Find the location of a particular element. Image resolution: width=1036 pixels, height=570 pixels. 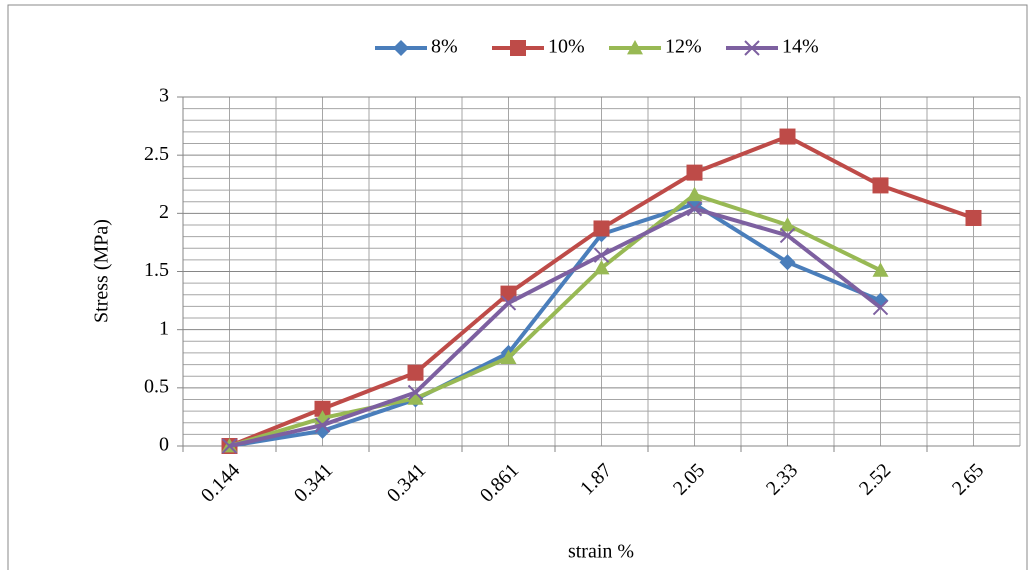

x-axis-title: strain % is located at coordinates (601, 552).